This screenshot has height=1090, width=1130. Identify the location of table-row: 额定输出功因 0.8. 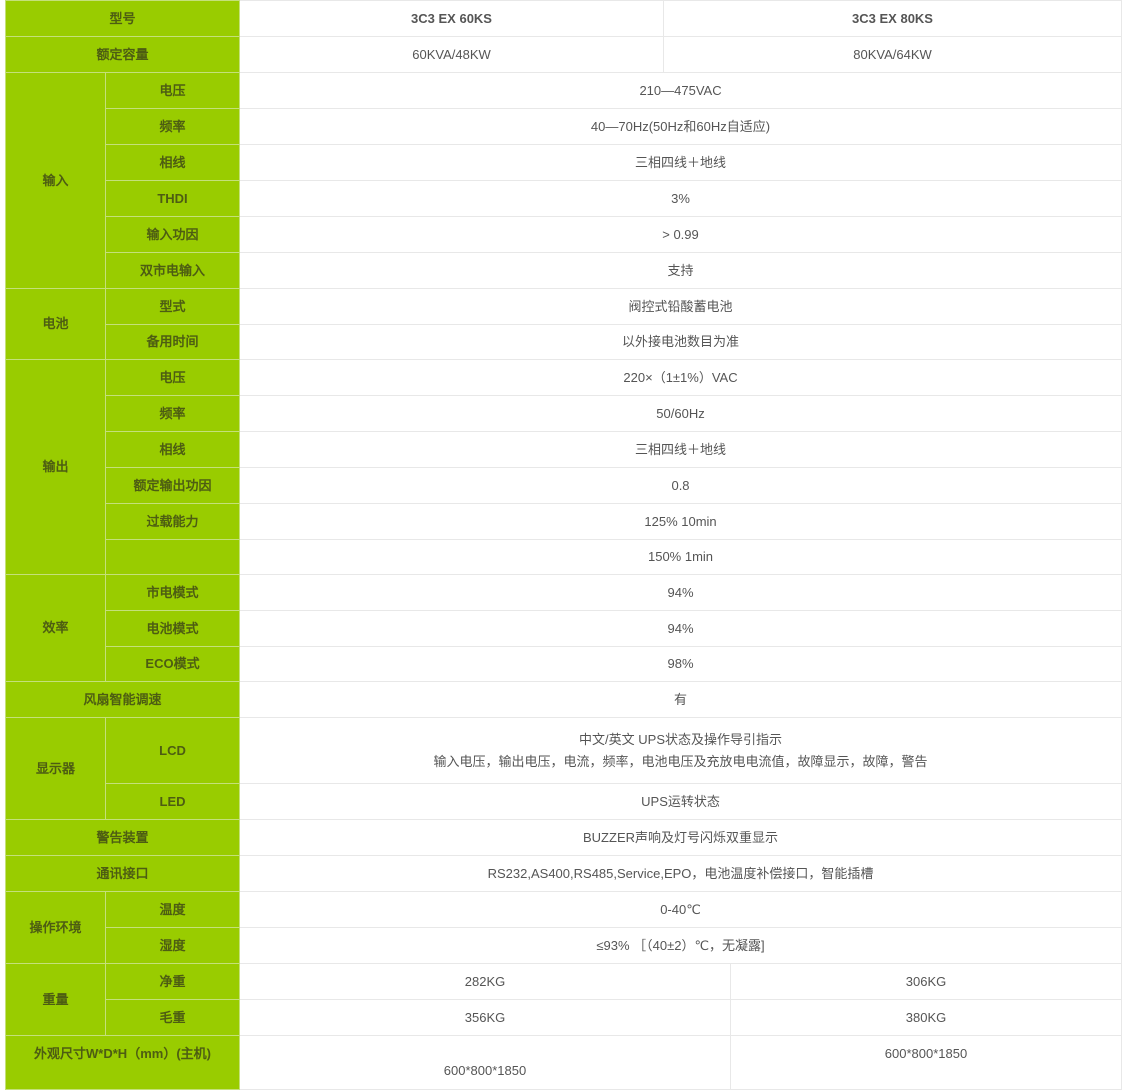
(564, 485).